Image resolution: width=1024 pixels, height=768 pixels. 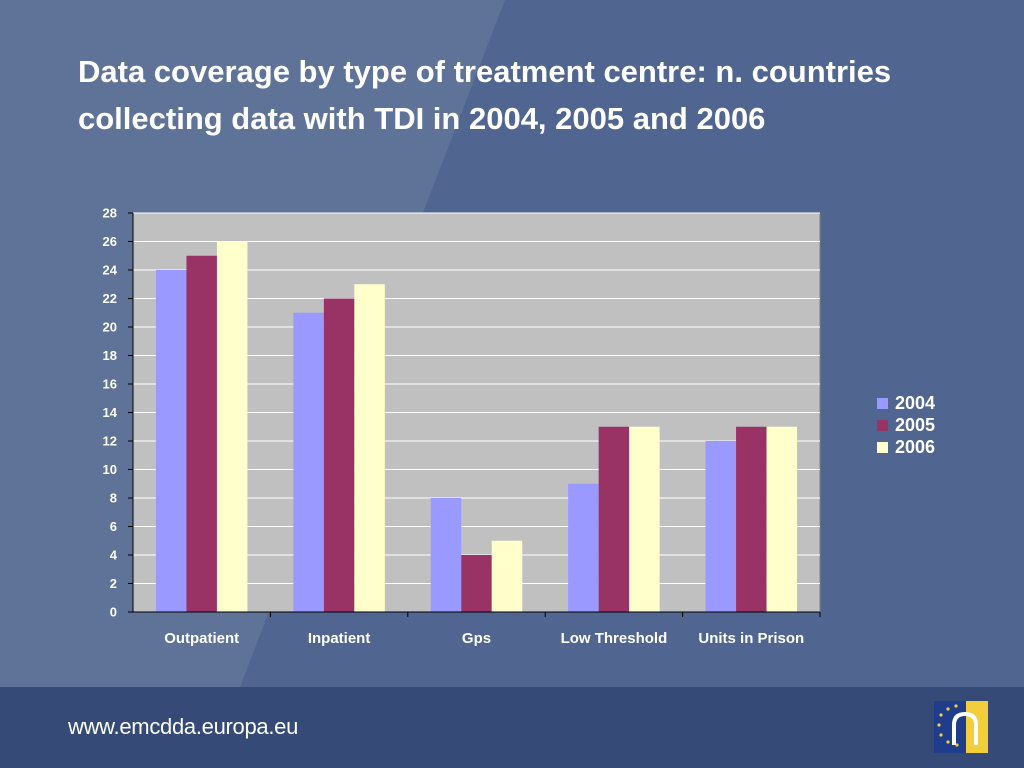 What do you see at coordinates (583, 547) in the screenshot?
I see `bar-2004-low-threshold` at bounding box center [583, 547].